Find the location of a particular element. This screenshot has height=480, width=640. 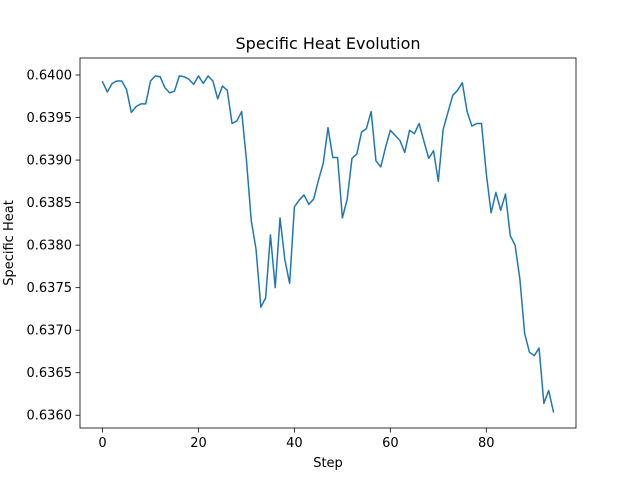

y-tick-label-7: 0.6395 is located at coordinates (50, 118).